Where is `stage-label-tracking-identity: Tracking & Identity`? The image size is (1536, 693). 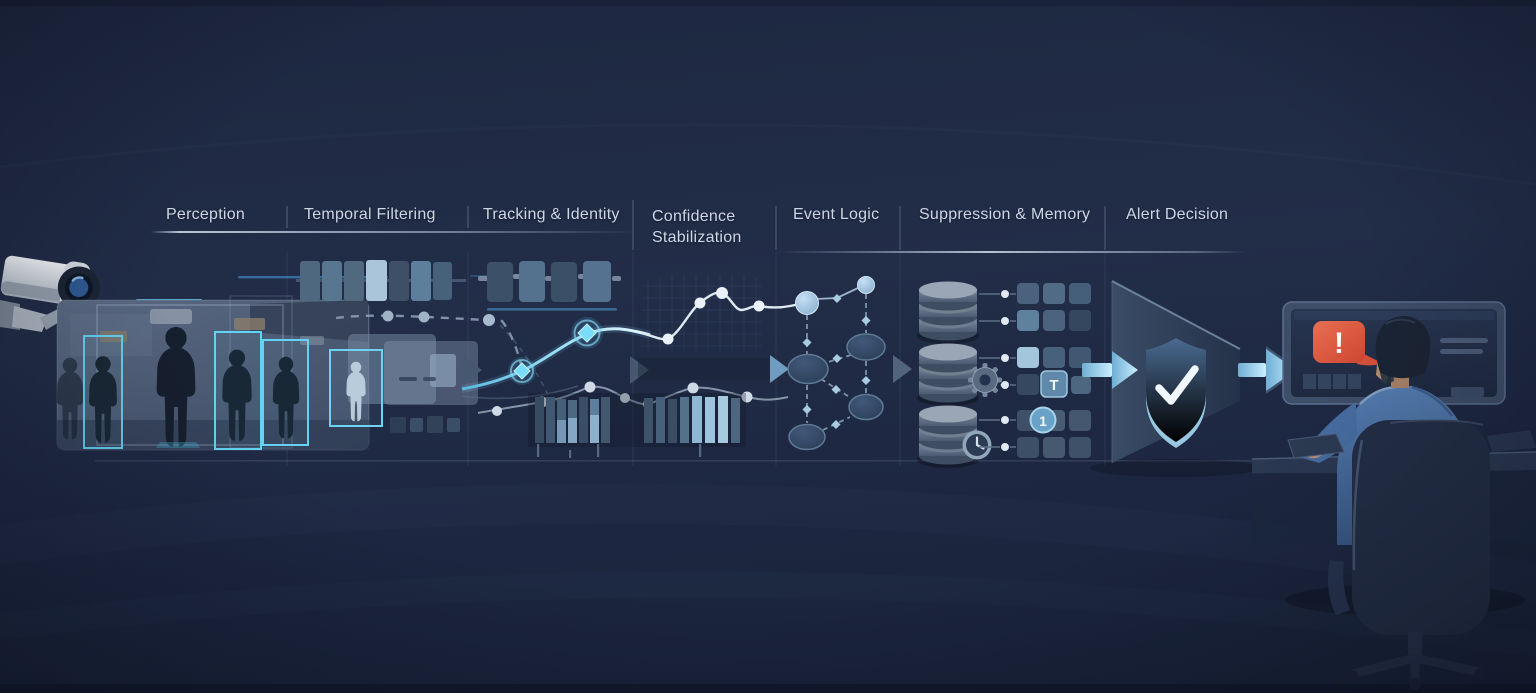
stage-label-tracking-identity: Tracking & Identity is located at coordinates (551, 214).